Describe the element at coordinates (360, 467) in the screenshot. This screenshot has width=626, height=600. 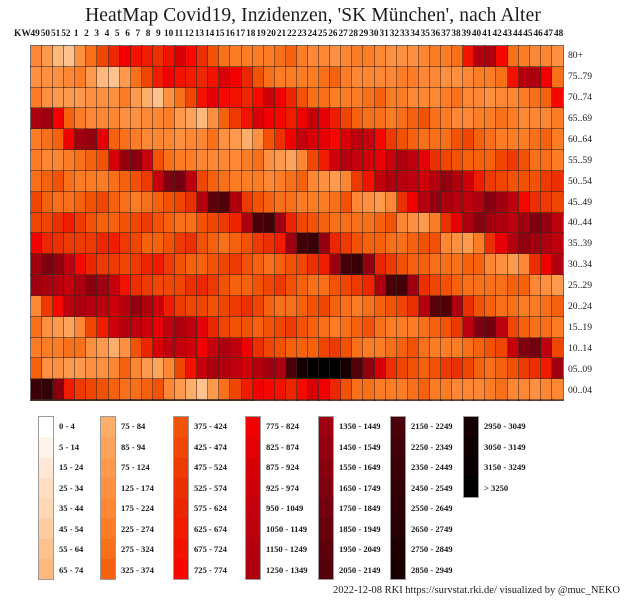
I see `legend-label: 1550 - 1649` at that location.